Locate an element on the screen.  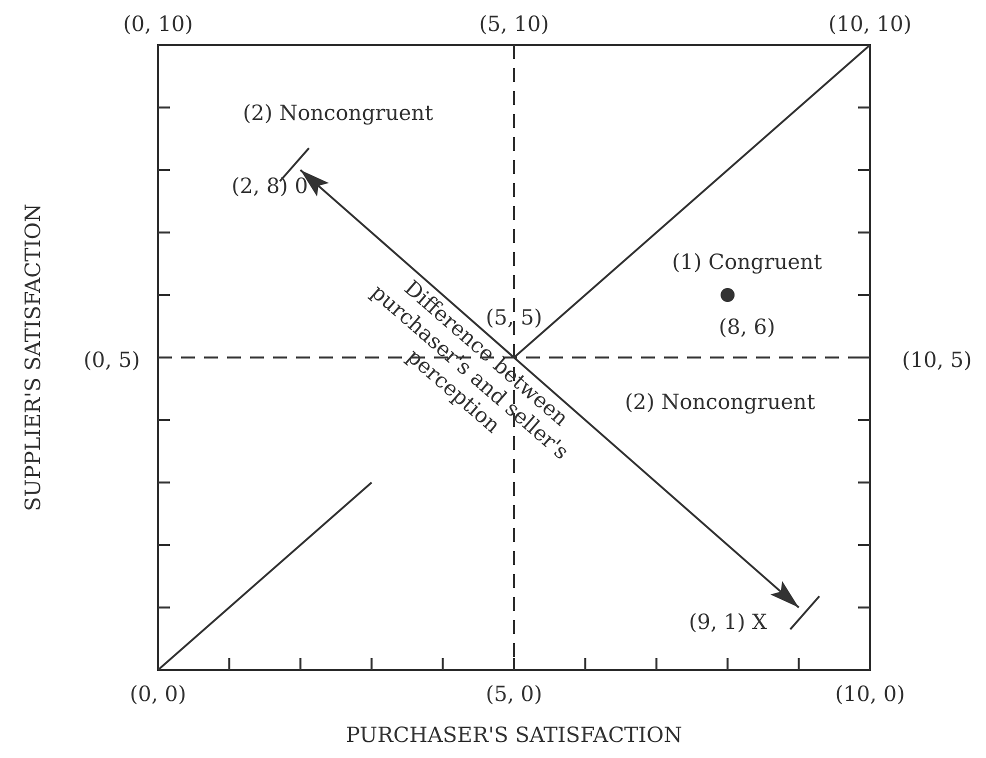
x-axis-title: PURCHASER'S SATISFACTION is located at coordinates (514, 735).